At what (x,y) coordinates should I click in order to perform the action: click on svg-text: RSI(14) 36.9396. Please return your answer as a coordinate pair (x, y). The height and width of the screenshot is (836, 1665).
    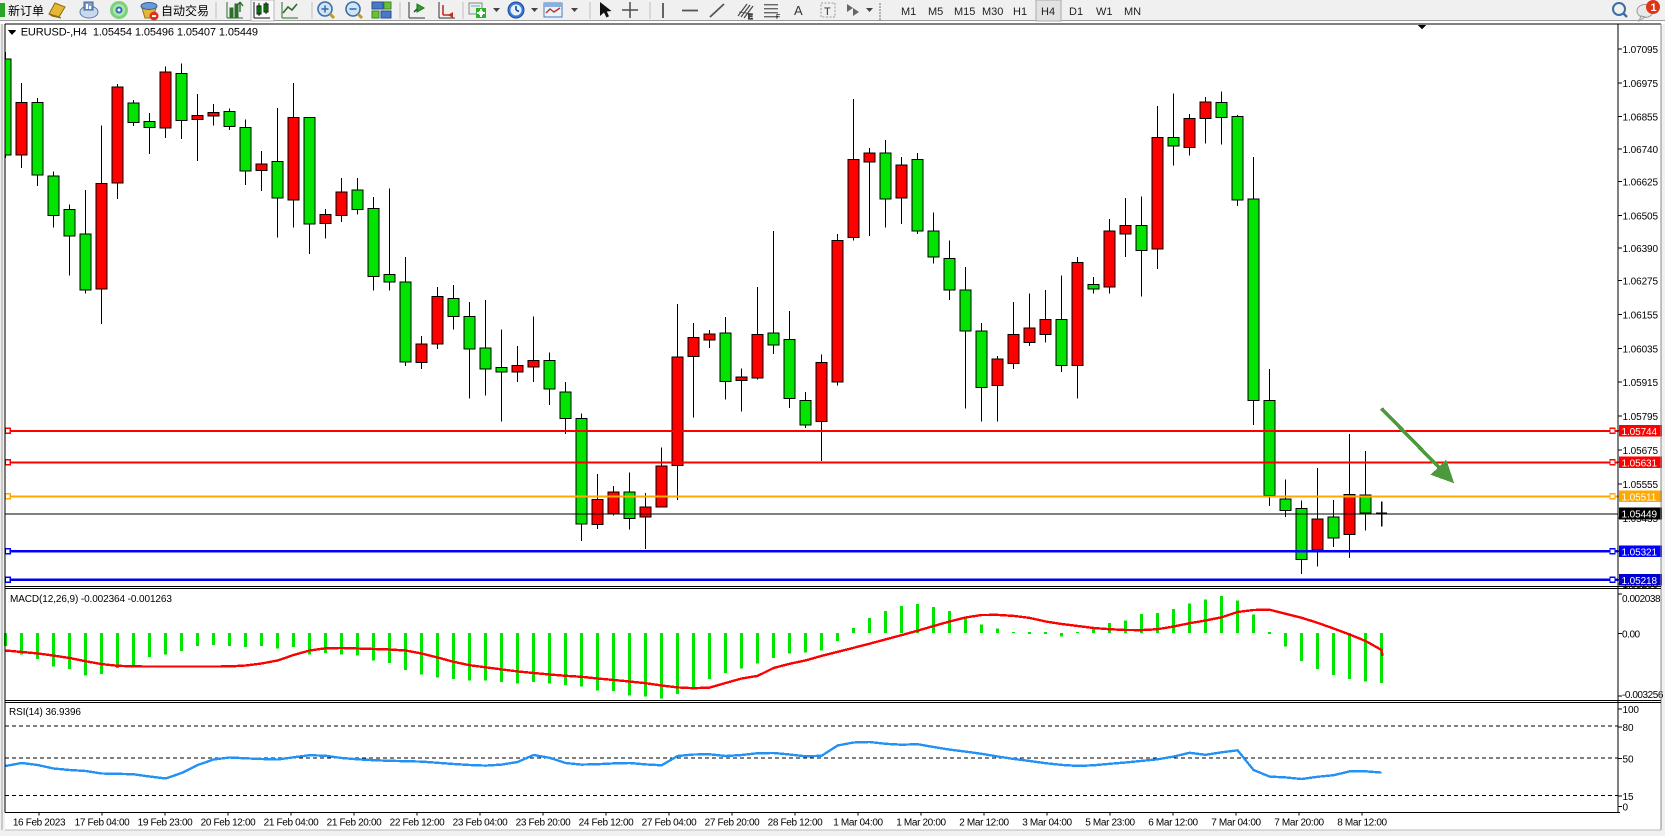
    Looking at the image, I should click on (45, 712).